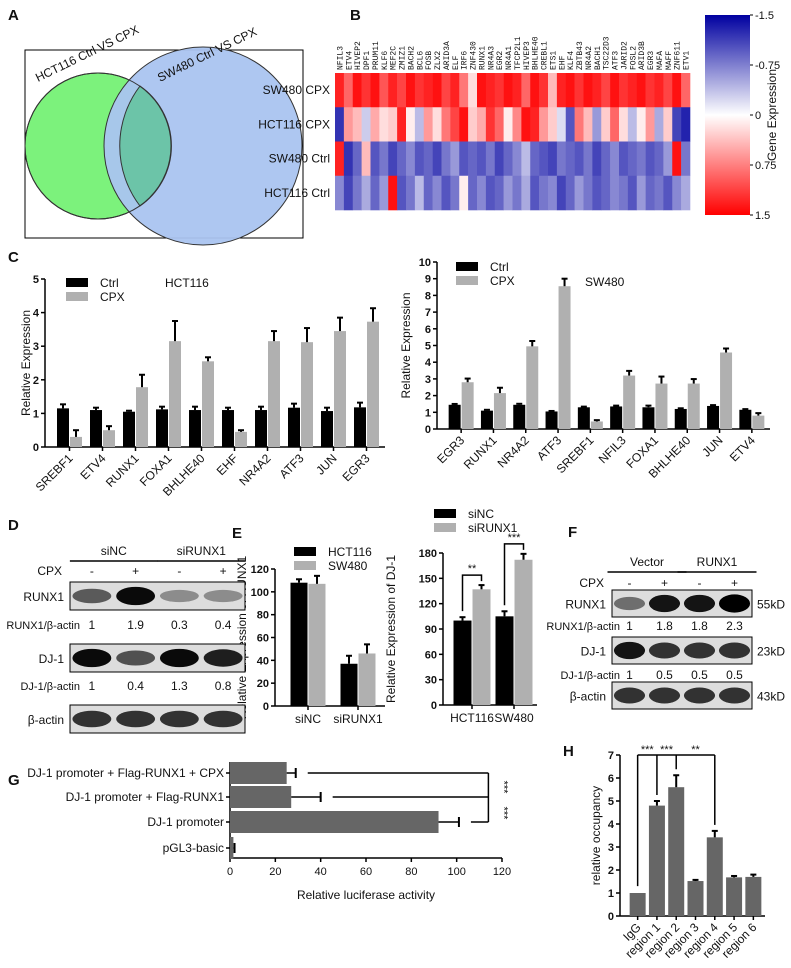  Describe the element at coordinates (771, 697) in the screenshot. I see `blot-size-label: 43kD` at that location.